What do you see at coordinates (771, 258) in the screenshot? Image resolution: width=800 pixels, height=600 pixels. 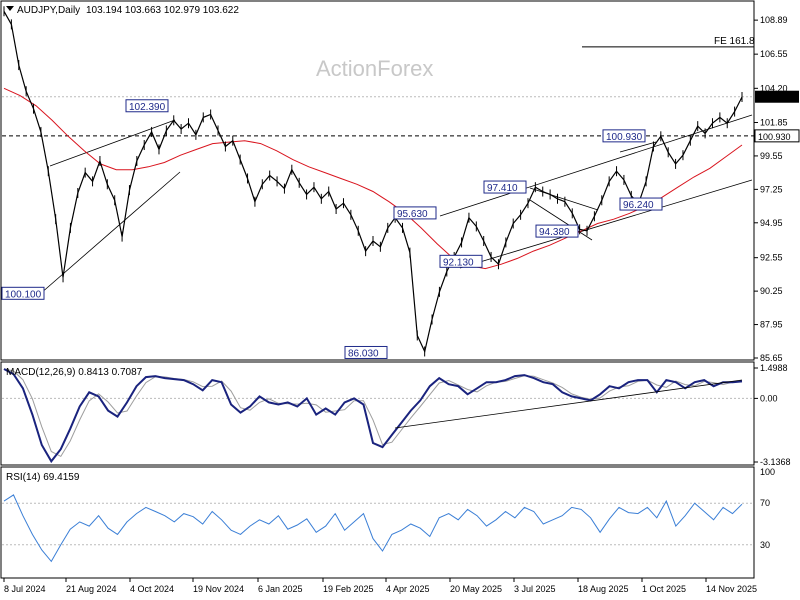 I see `price-tick-label: 92.55` at bounding box center [771, 258].